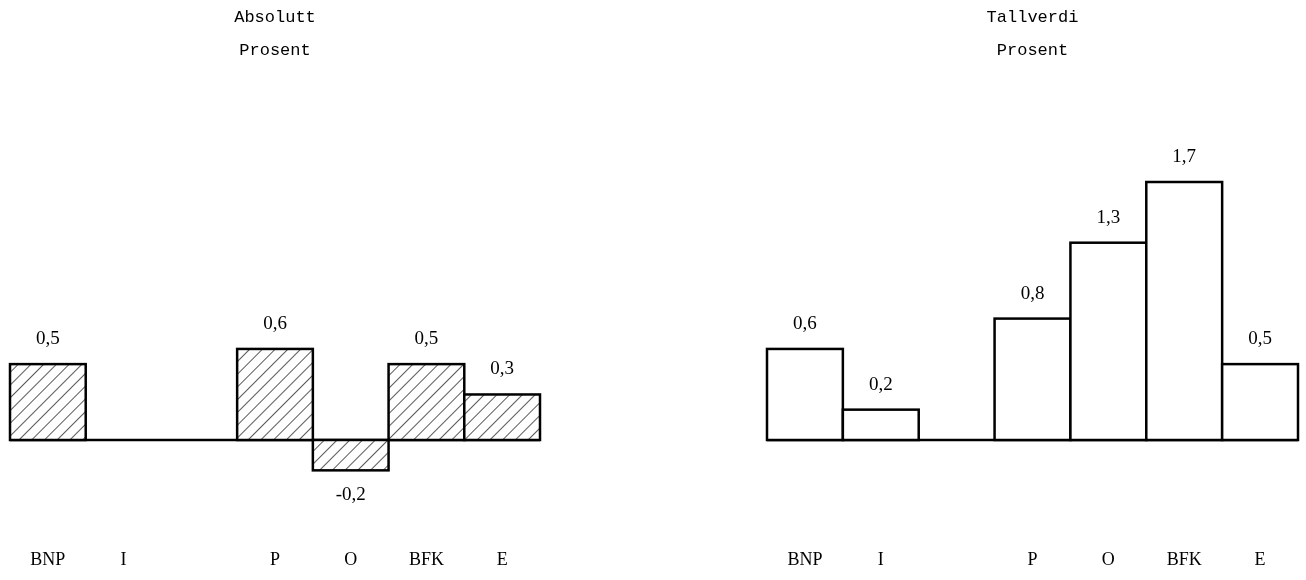 The width and height of the screenshot is (1306, 580). I want to click on data-label: 0,2, so click(880, 383).